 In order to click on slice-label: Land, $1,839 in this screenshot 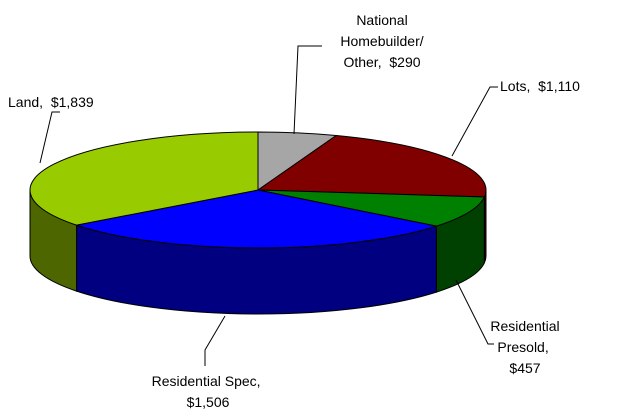, I will do `click(88, 102)`.